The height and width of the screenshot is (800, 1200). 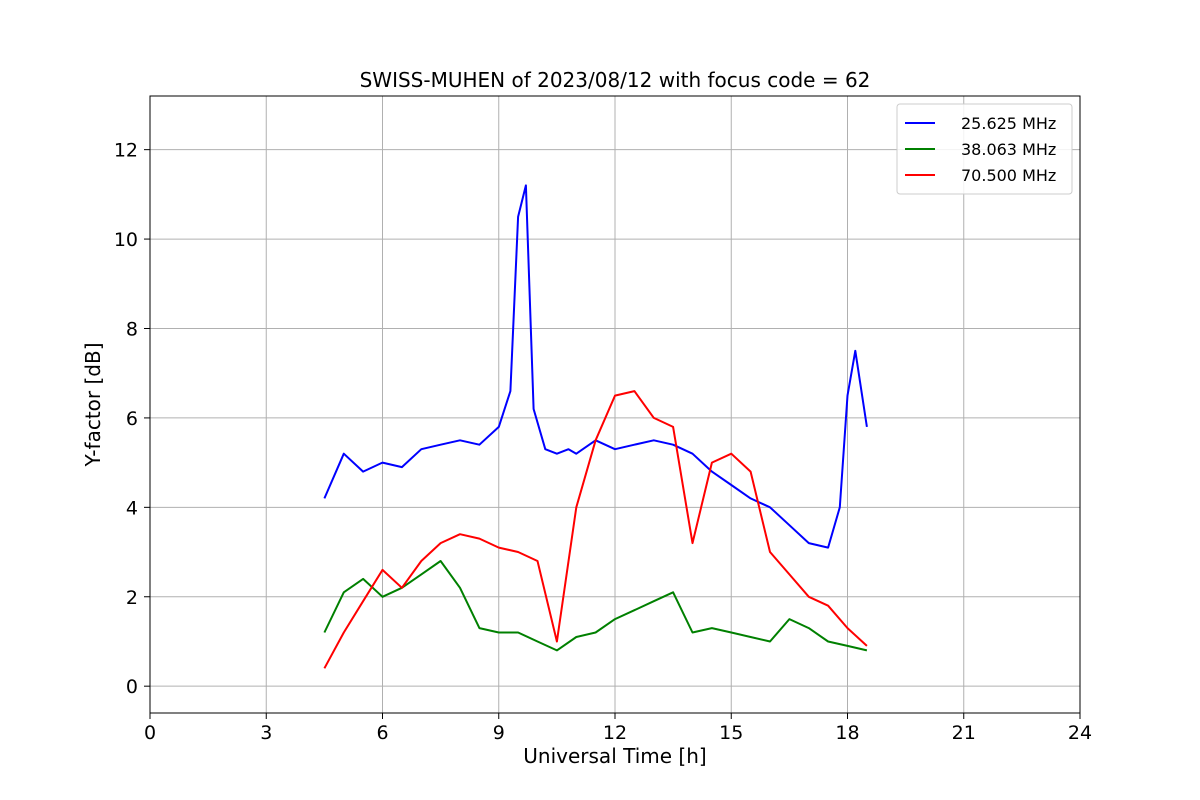 What do you see at coordinates (132, 508) in the screenshot?
I see `y-tick-label: 4` at bounding box center [132, 508].